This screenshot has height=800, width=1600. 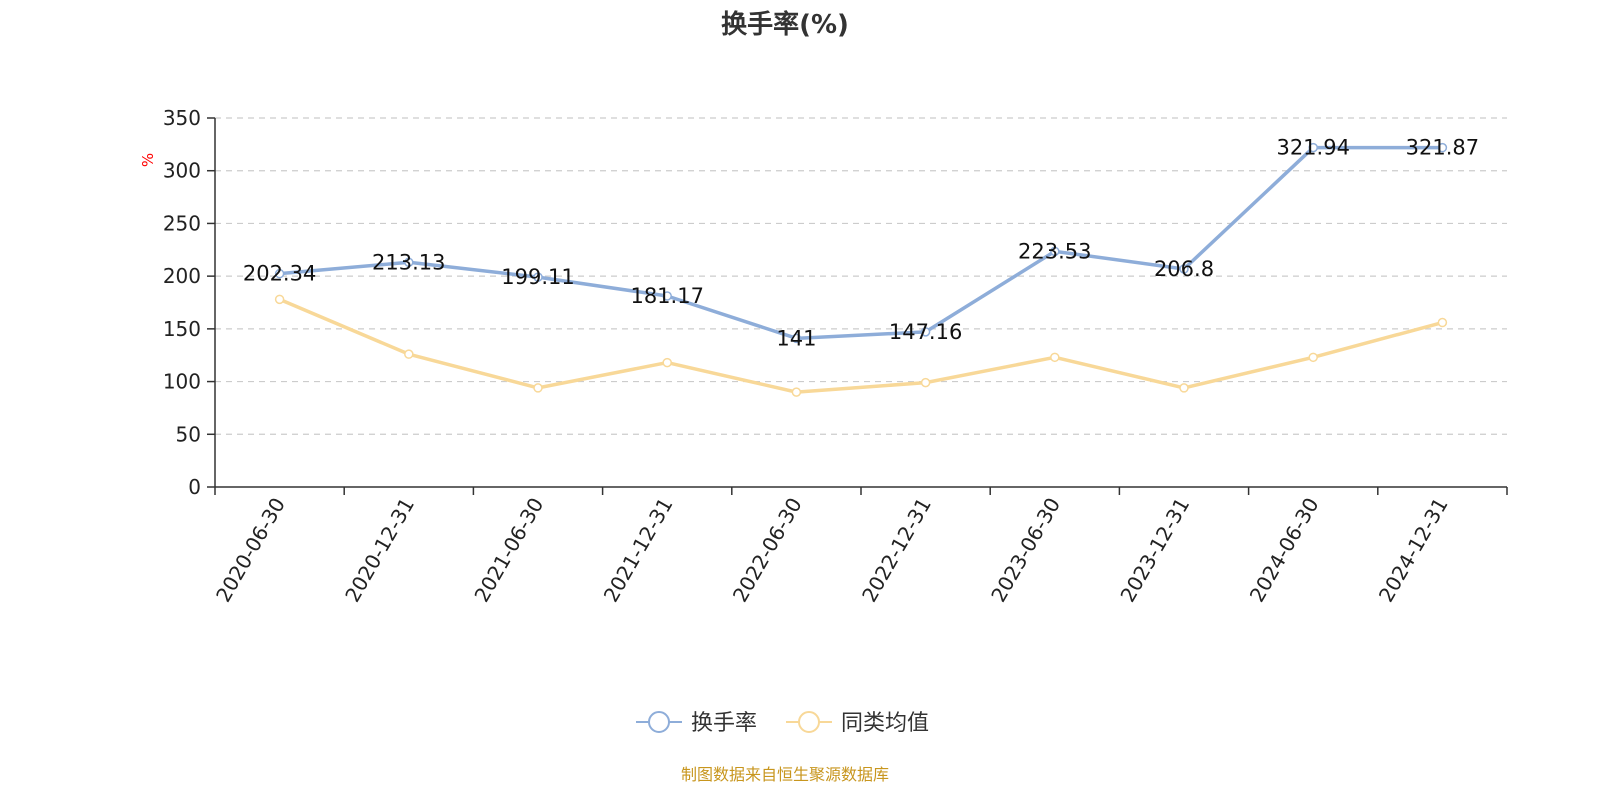 I want to click on chart-title: 换手率(%), so click(x=785, y=24).